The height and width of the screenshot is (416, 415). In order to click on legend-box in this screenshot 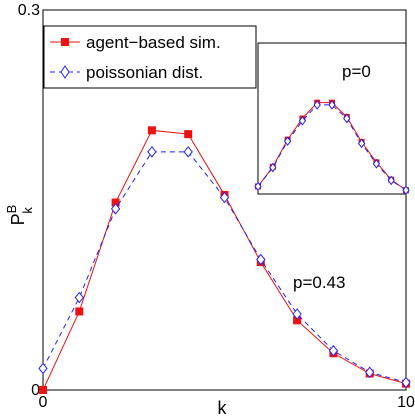, I will do `click(150, 57)`.